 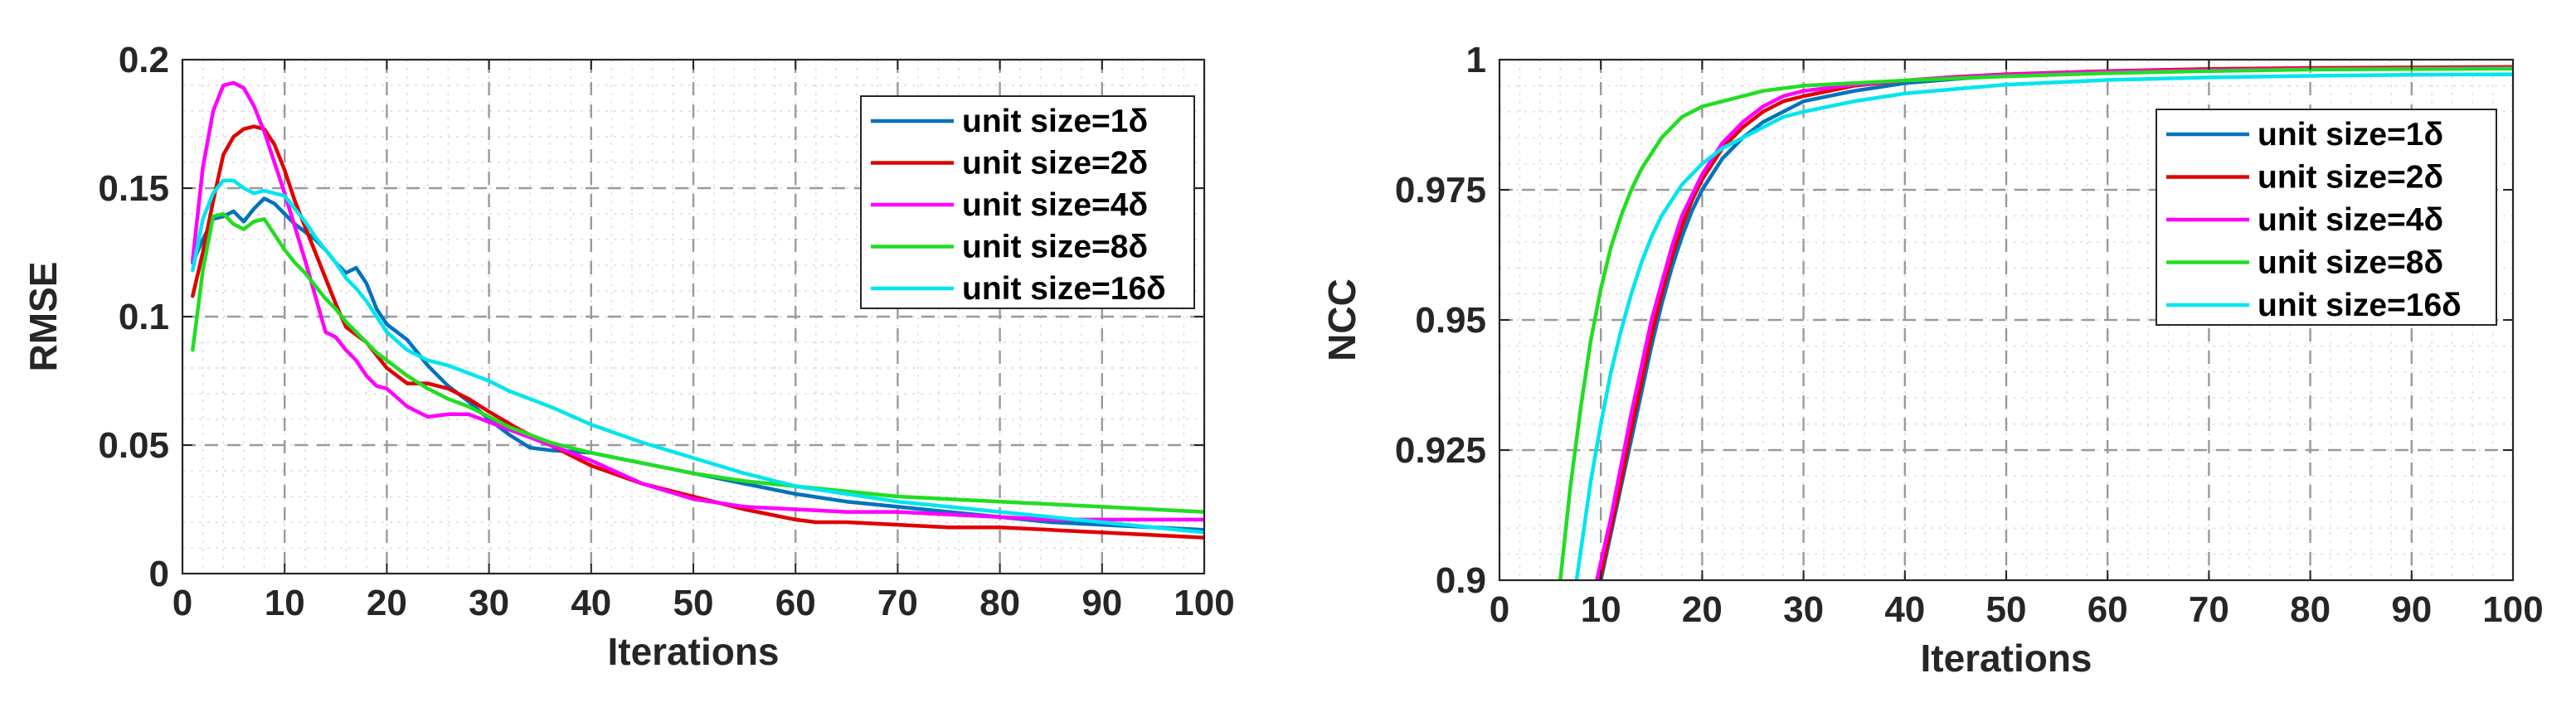 What do you see at coordinates (144, 60) in the screenshot?
I see `y-tick-label: 0.2` at bounding box center [144, 60].